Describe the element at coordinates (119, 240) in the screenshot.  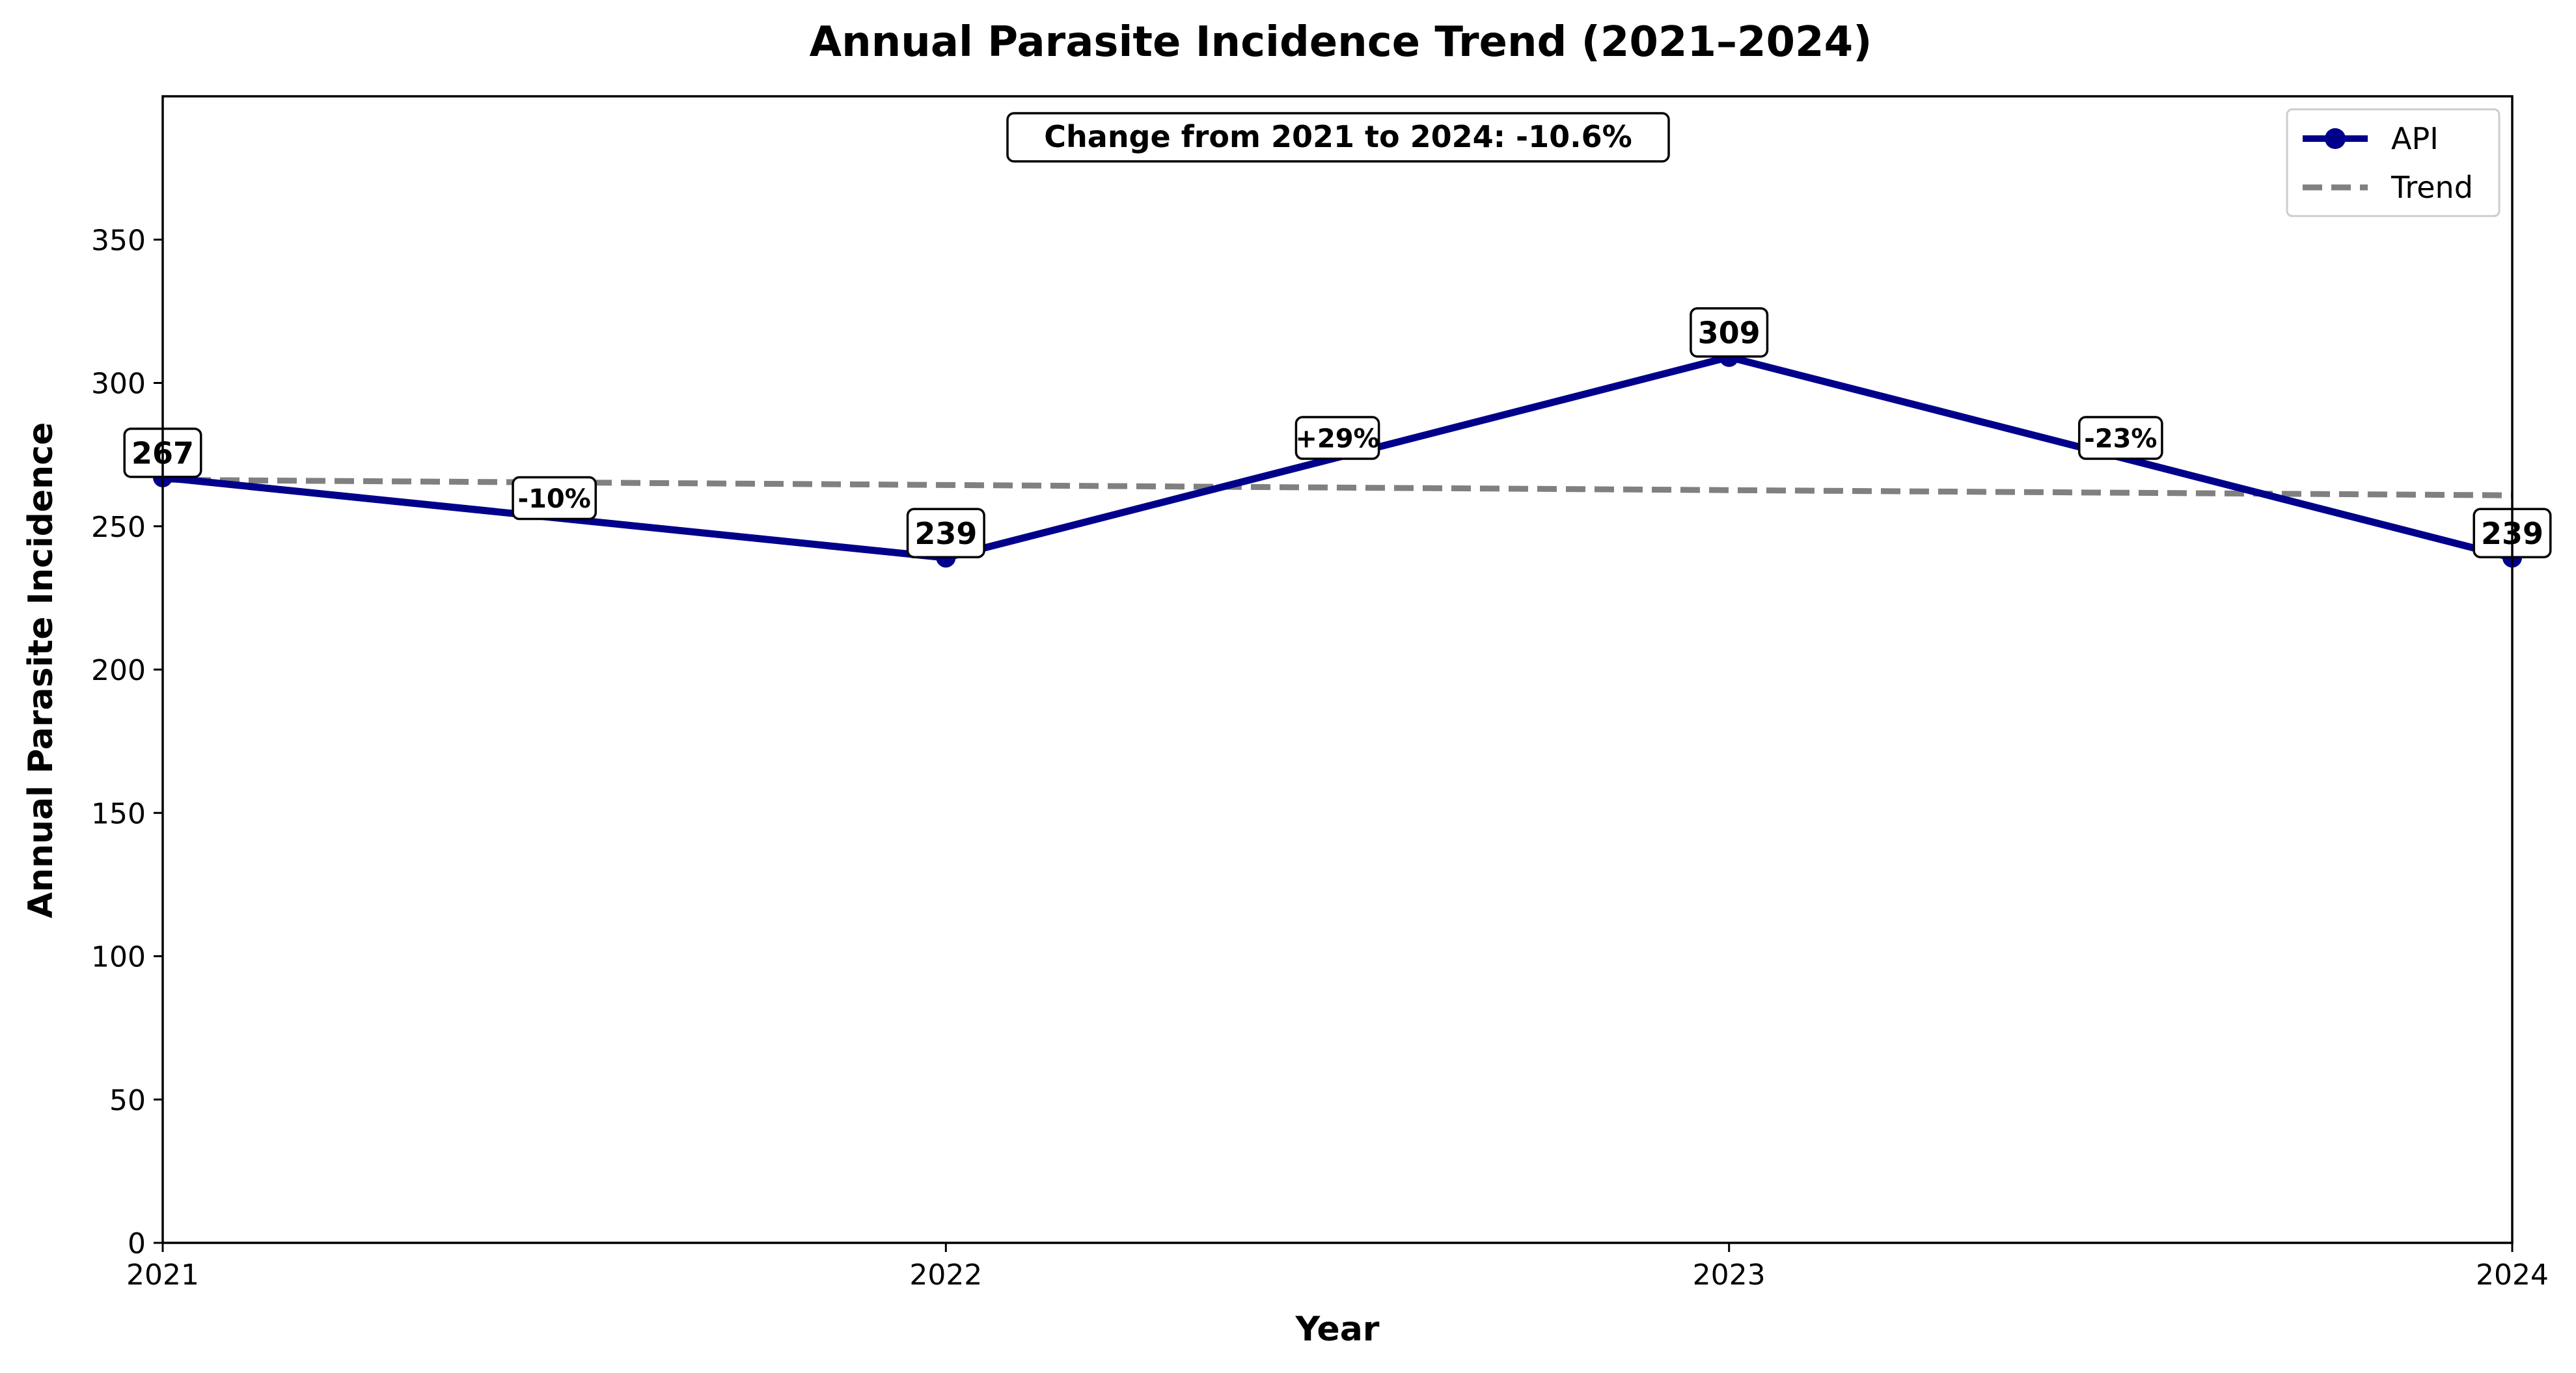
I see `y-tick-label: 350` at that location.